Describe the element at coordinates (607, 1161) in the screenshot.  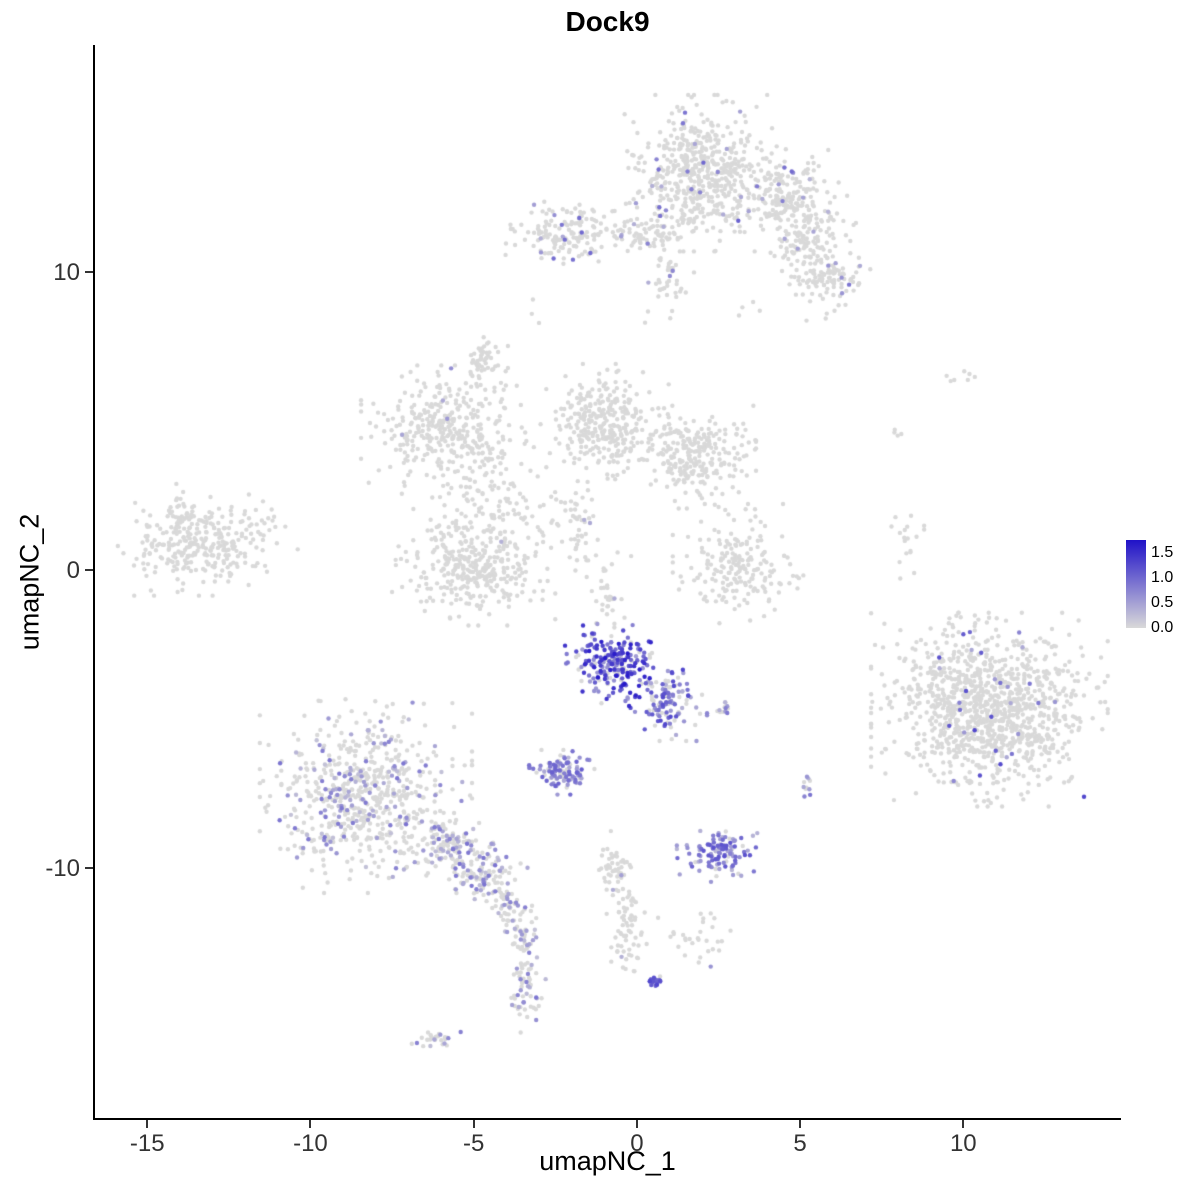
I see `x-axis-label: umapNC_1` at that location.